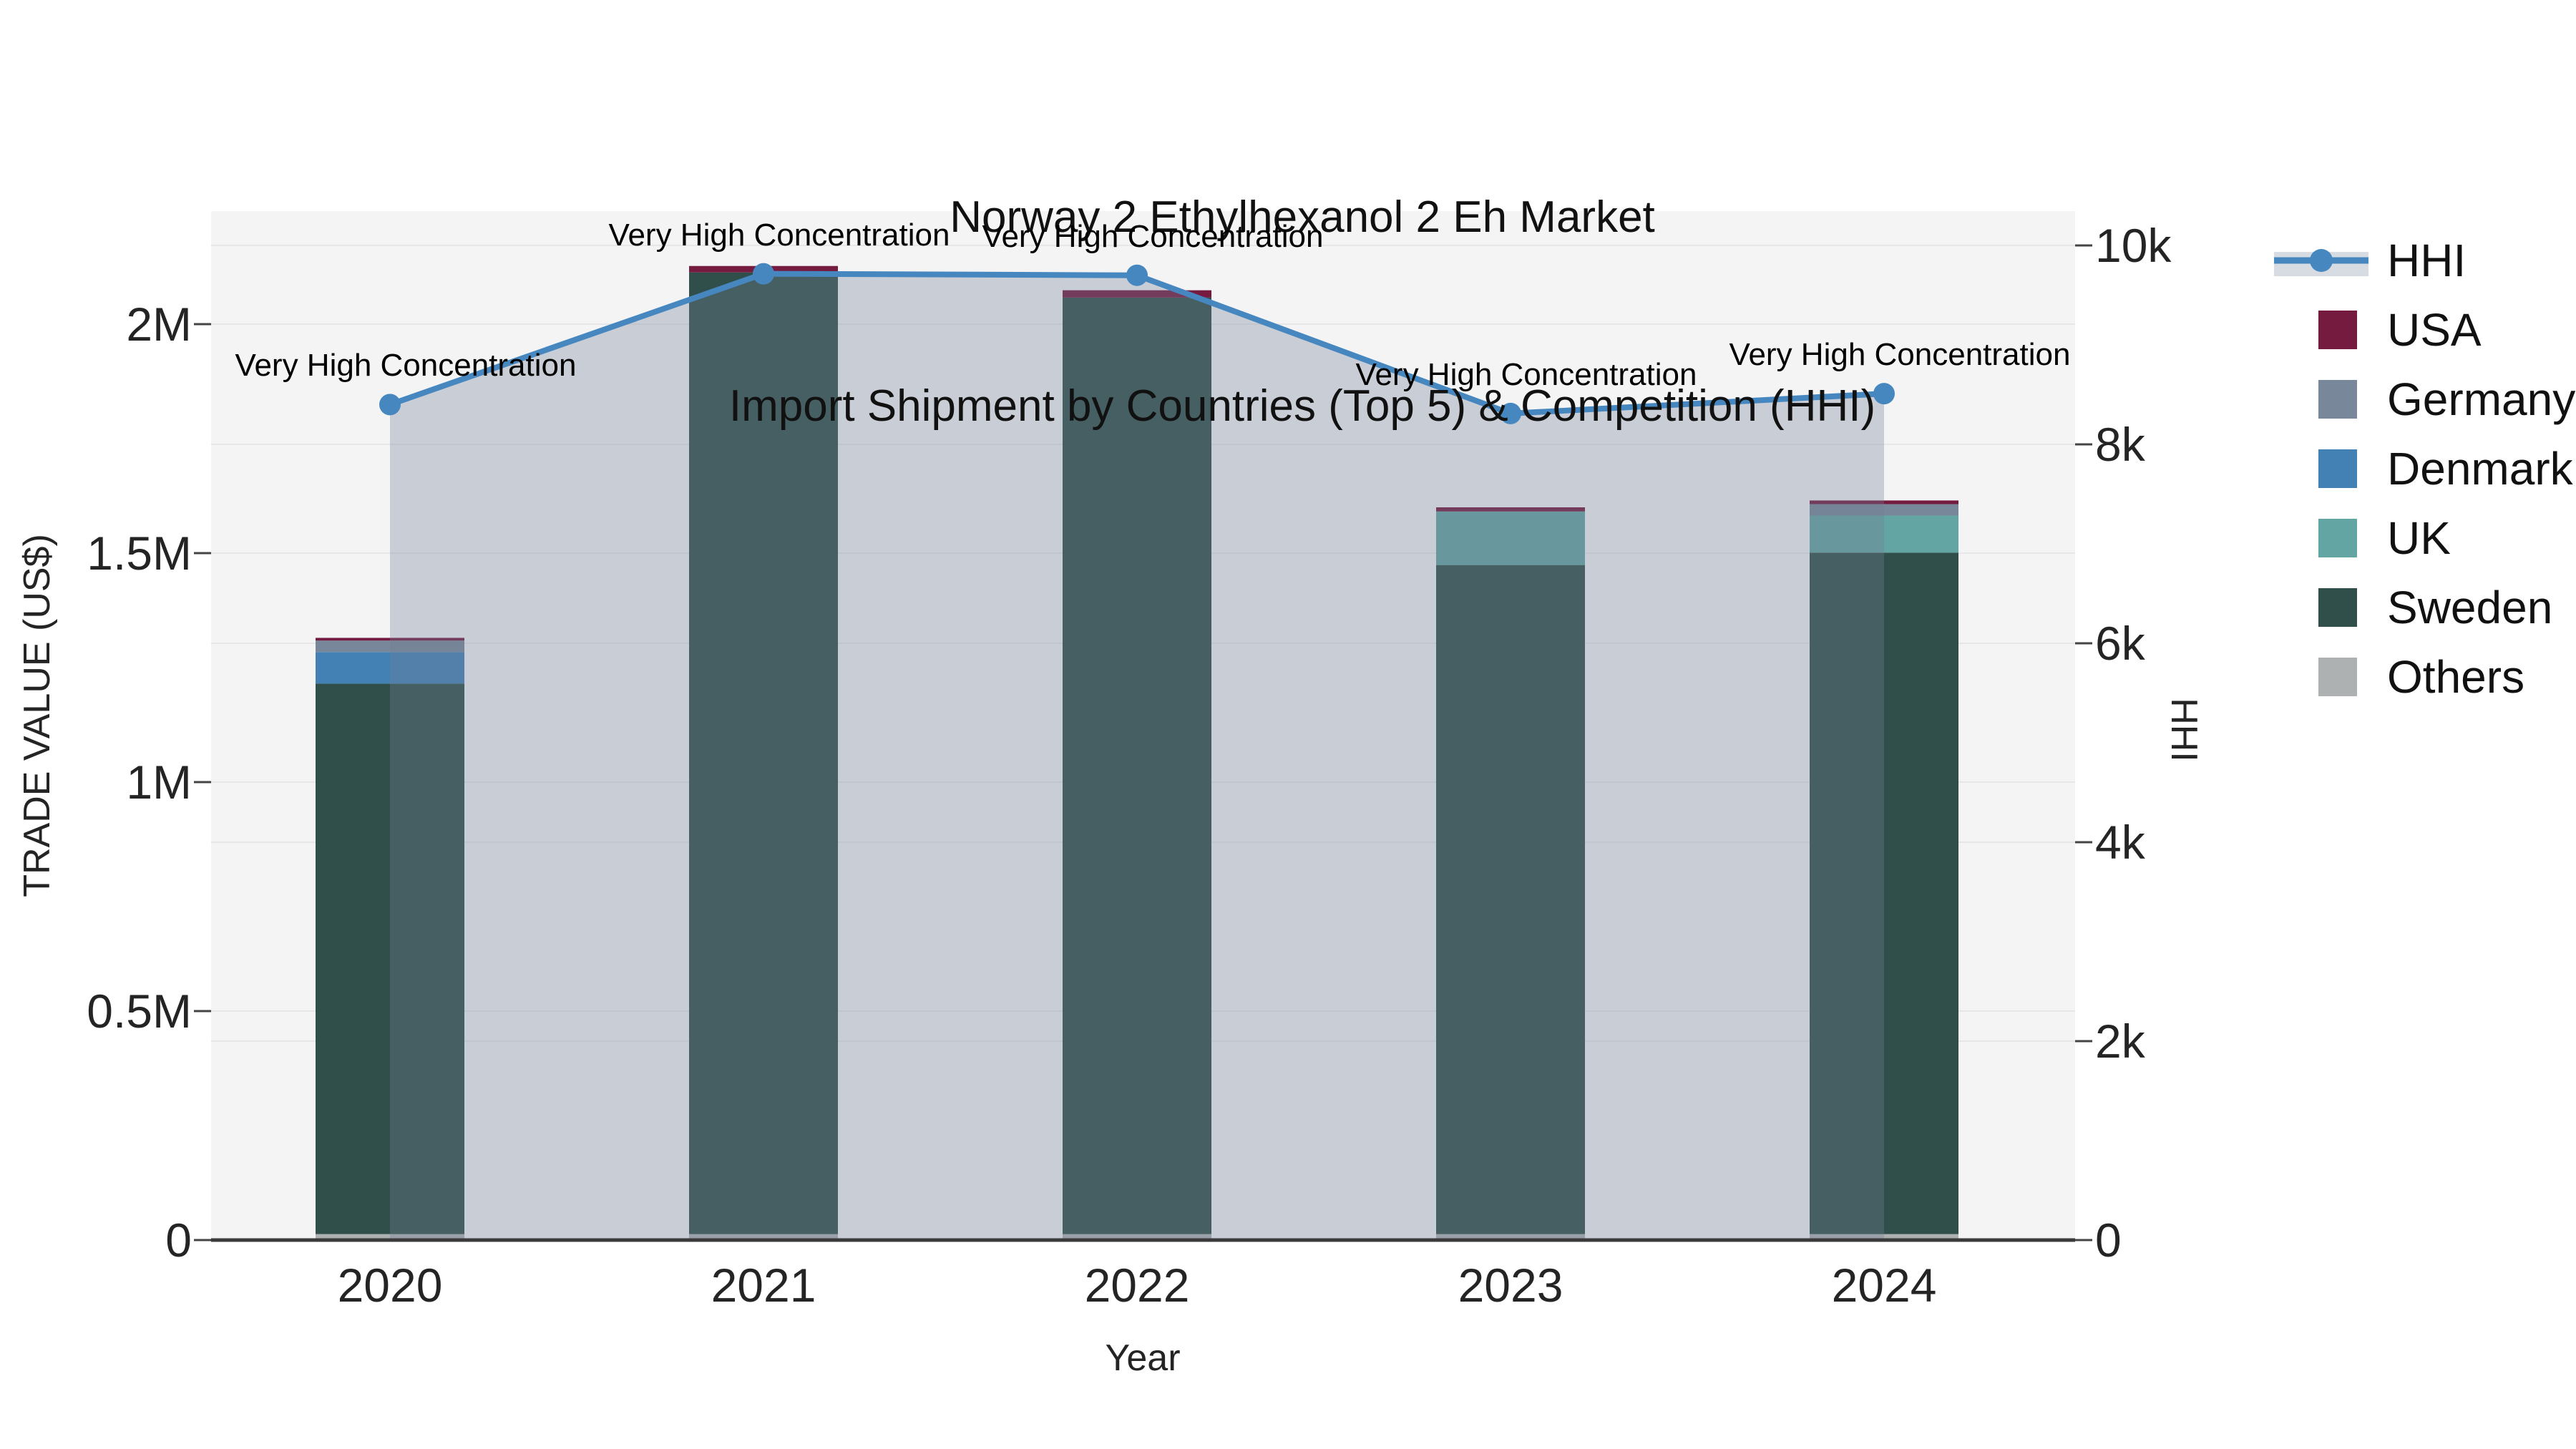  Describe the element at coordinates (2427, 260) in the screenshot. I see `legend-label-HHI: HHI` at that location.